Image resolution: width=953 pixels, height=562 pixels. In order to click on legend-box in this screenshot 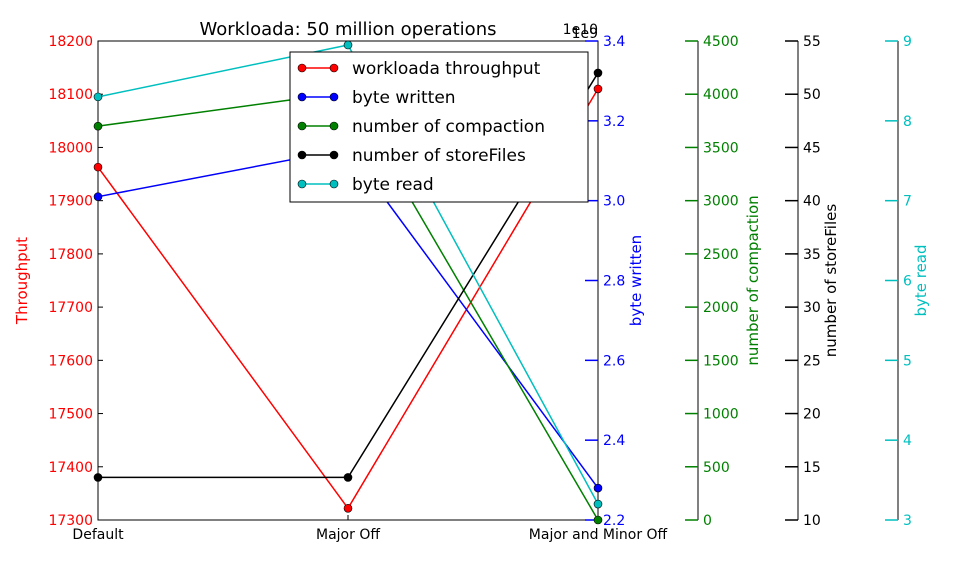, I will do `click(439, 127)`.